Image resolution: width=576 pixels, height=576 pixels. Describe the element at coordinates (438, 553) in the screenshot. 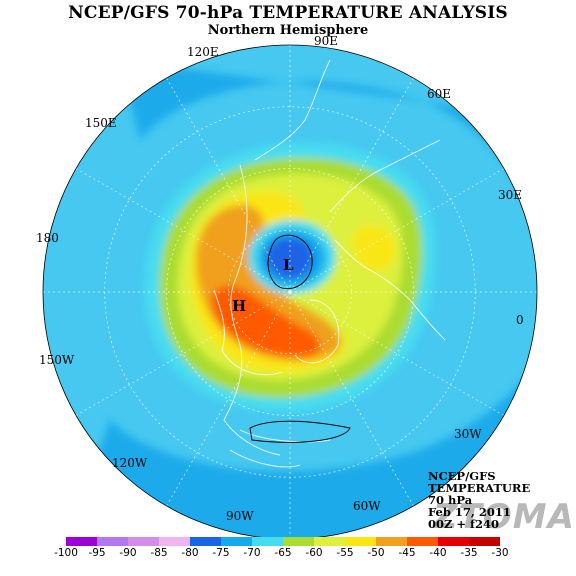

I see `colorbar-label: -40` at that location.